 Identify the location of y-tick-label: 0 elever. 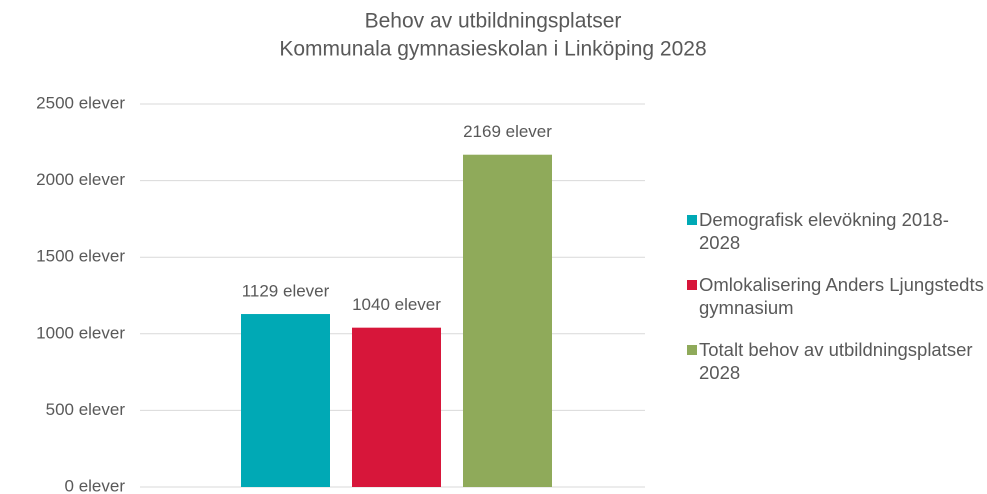
(95, 485).